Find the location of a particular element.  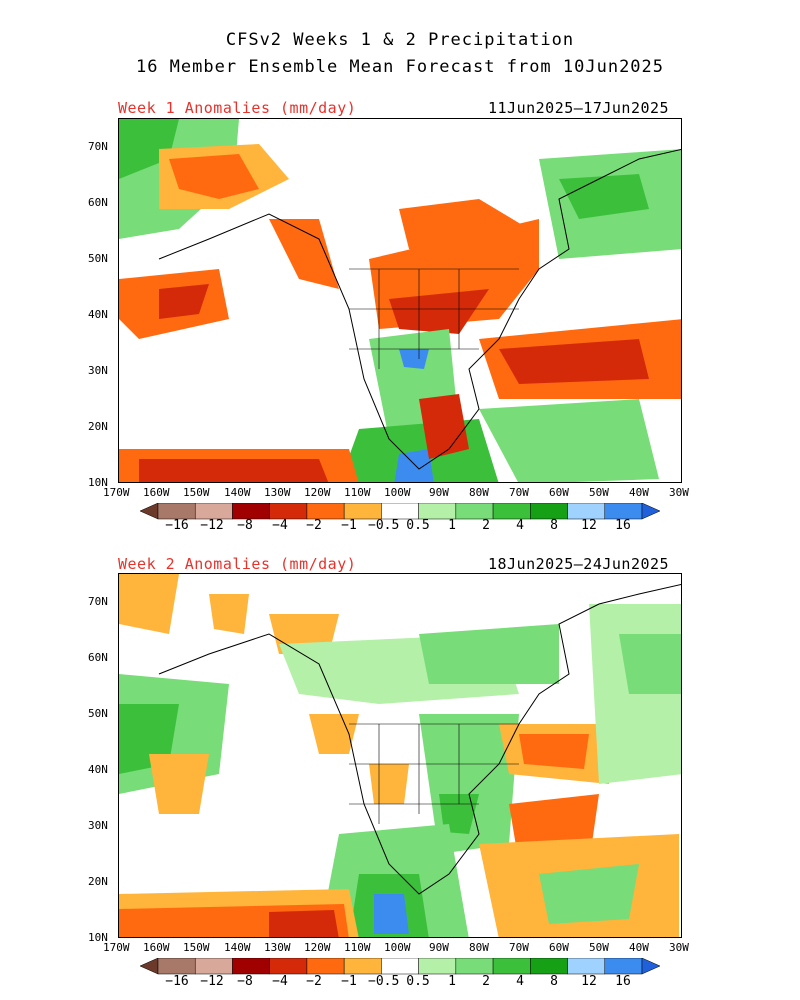

week2-colorbar is located at coordinates (400, 966).